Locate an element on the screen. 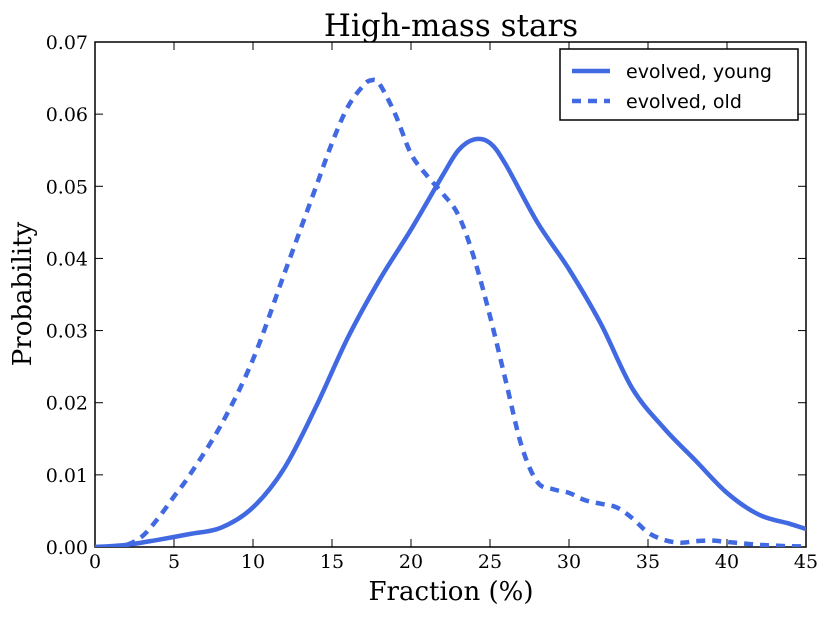 This screenshot has width=831, height=617. x-tick-label: 15 is located at coordinates (332, 562).